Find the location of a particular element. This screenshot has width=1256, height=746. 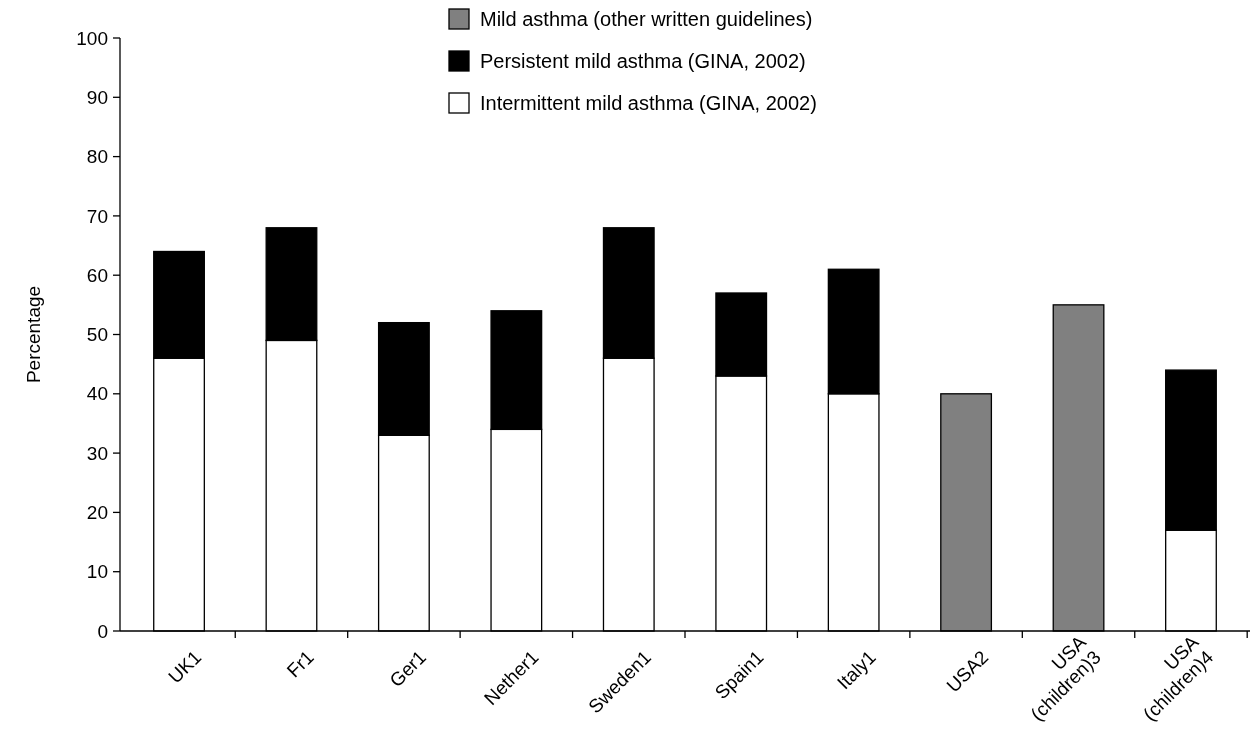

y-tick-label: 30 is located at coordinates (97, 453).